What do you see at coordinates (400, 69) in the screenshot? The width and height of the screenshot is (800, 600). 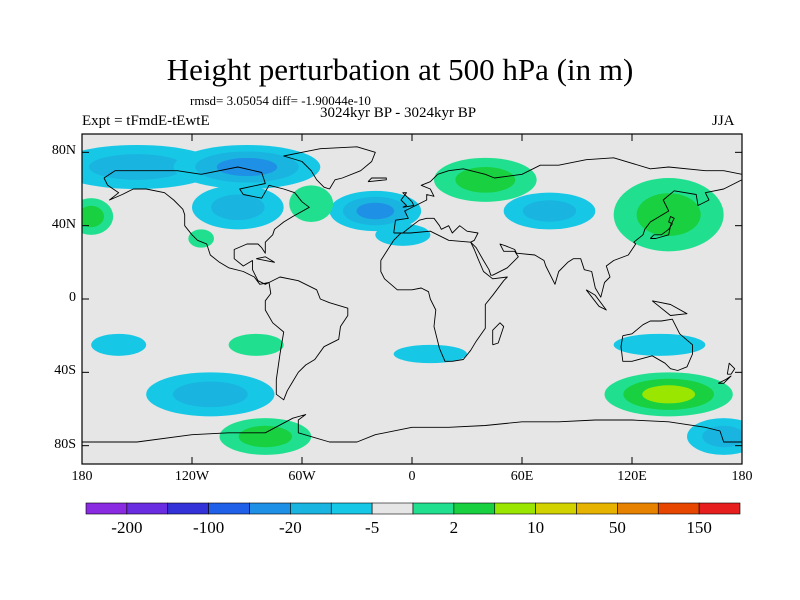 I see `chart-title: Height perturbation at 500 hPa (in m)` at bounding box center [400, 69].